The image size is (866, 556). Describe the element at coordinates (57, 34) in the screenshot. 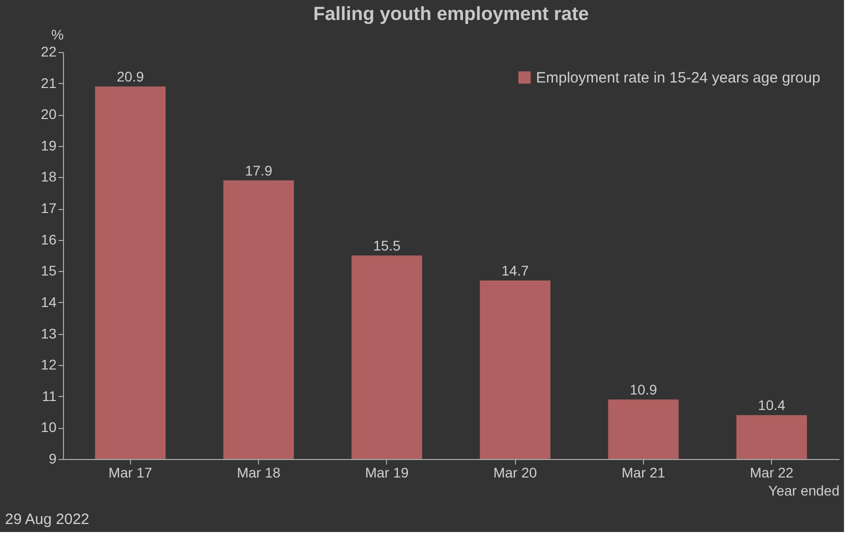

I see `y-axis-title: %` at that location.